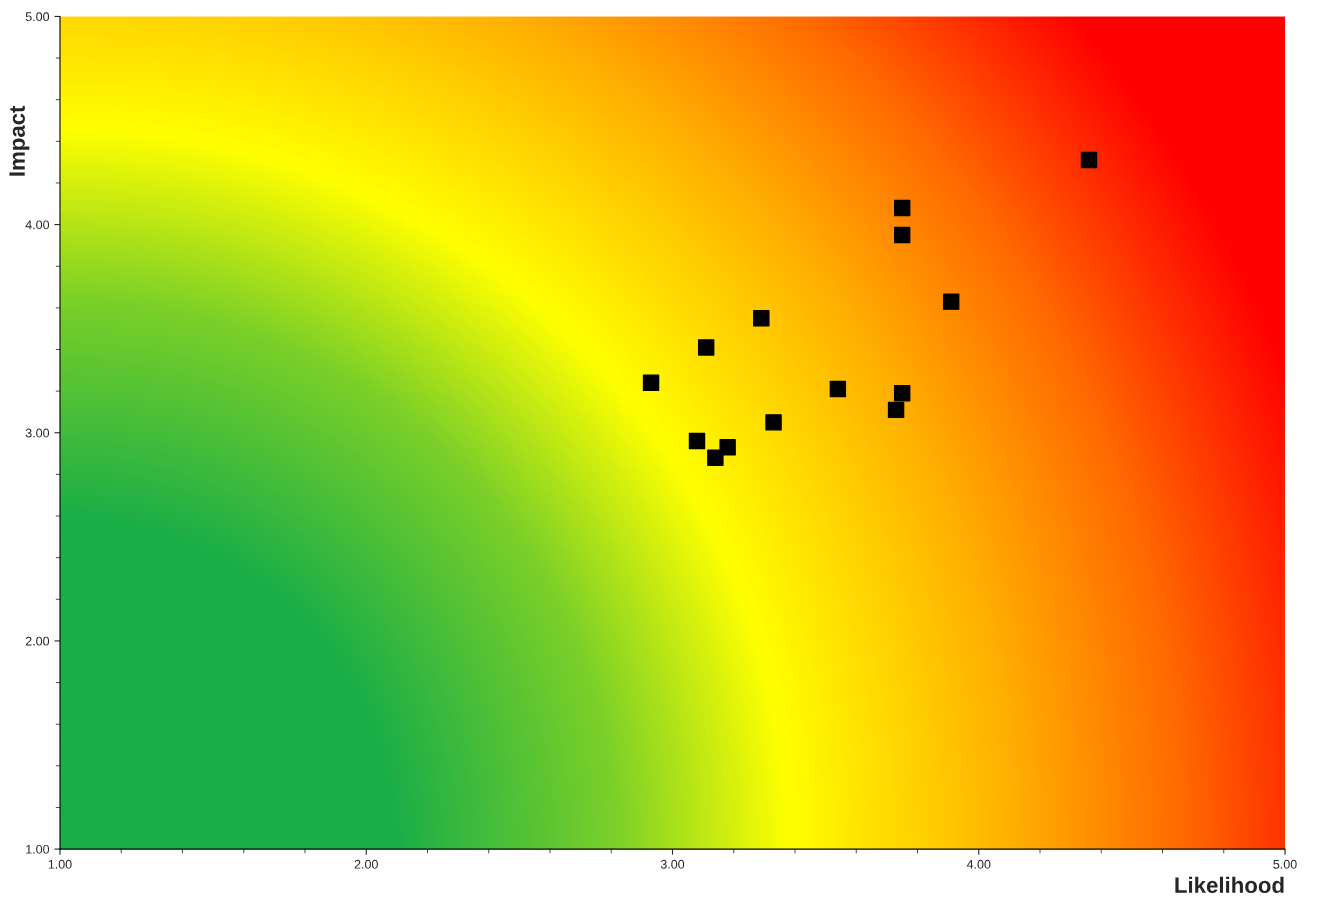 The height and width of the screenshot is (913, 1333). What do you see at coordinates (672, 864) in the screenshot?
I see `x-tick-label: 3.00` at bounding box center [672, 864].